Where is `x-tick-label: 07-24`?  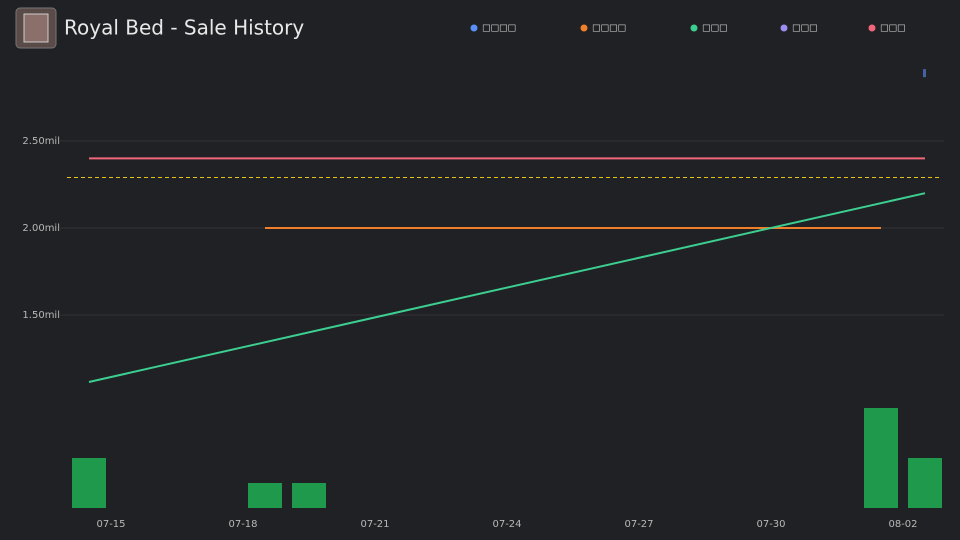 x-tick-label: 07-24 is located at coordinates (506, 524).